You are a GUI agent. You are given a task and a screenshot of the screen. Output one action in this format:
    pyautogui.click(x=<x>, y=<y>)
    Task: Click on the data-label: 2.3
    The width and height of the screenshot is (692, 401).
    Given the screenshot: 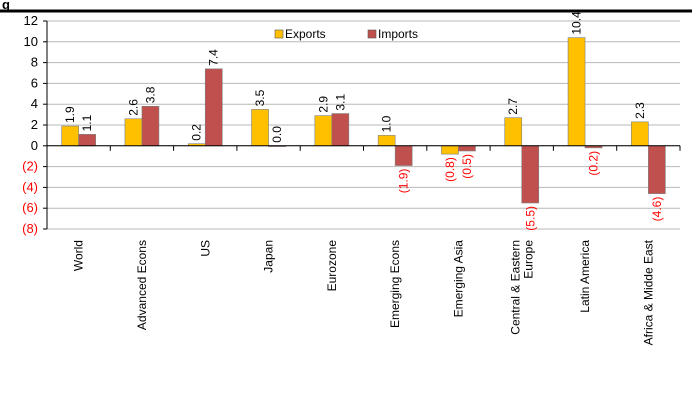 What is the action you would take?
    pyautogui.click(x=640, y=110)
    